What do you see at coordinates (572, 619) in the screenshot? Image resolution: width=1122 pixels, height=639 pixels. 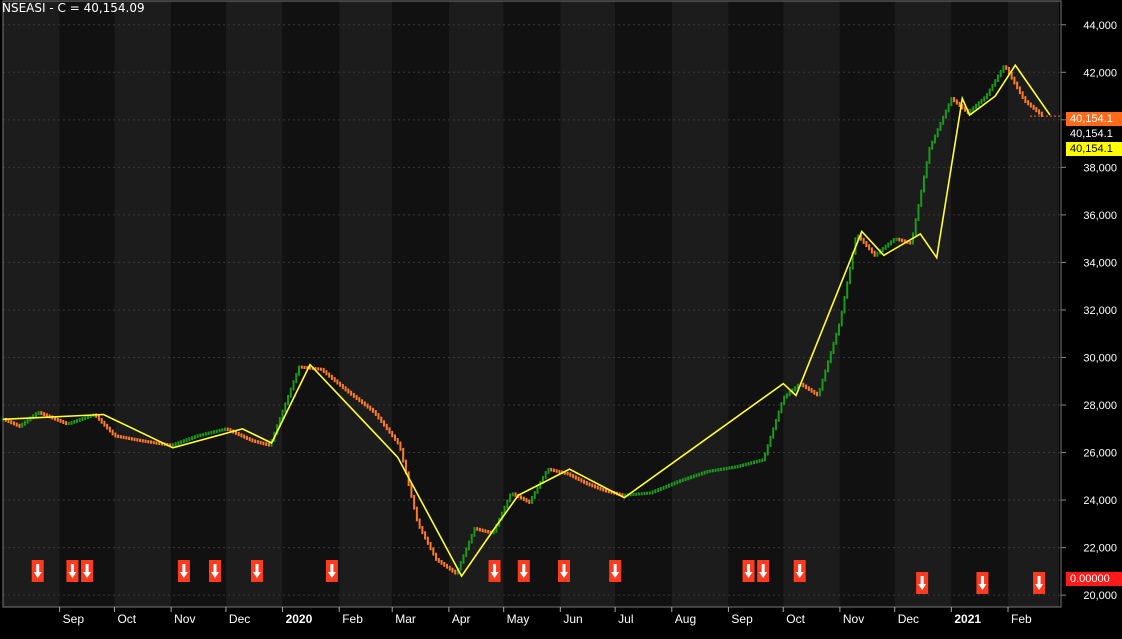 I see `x-tick-label: Jun` at bounding box center [572, 619].